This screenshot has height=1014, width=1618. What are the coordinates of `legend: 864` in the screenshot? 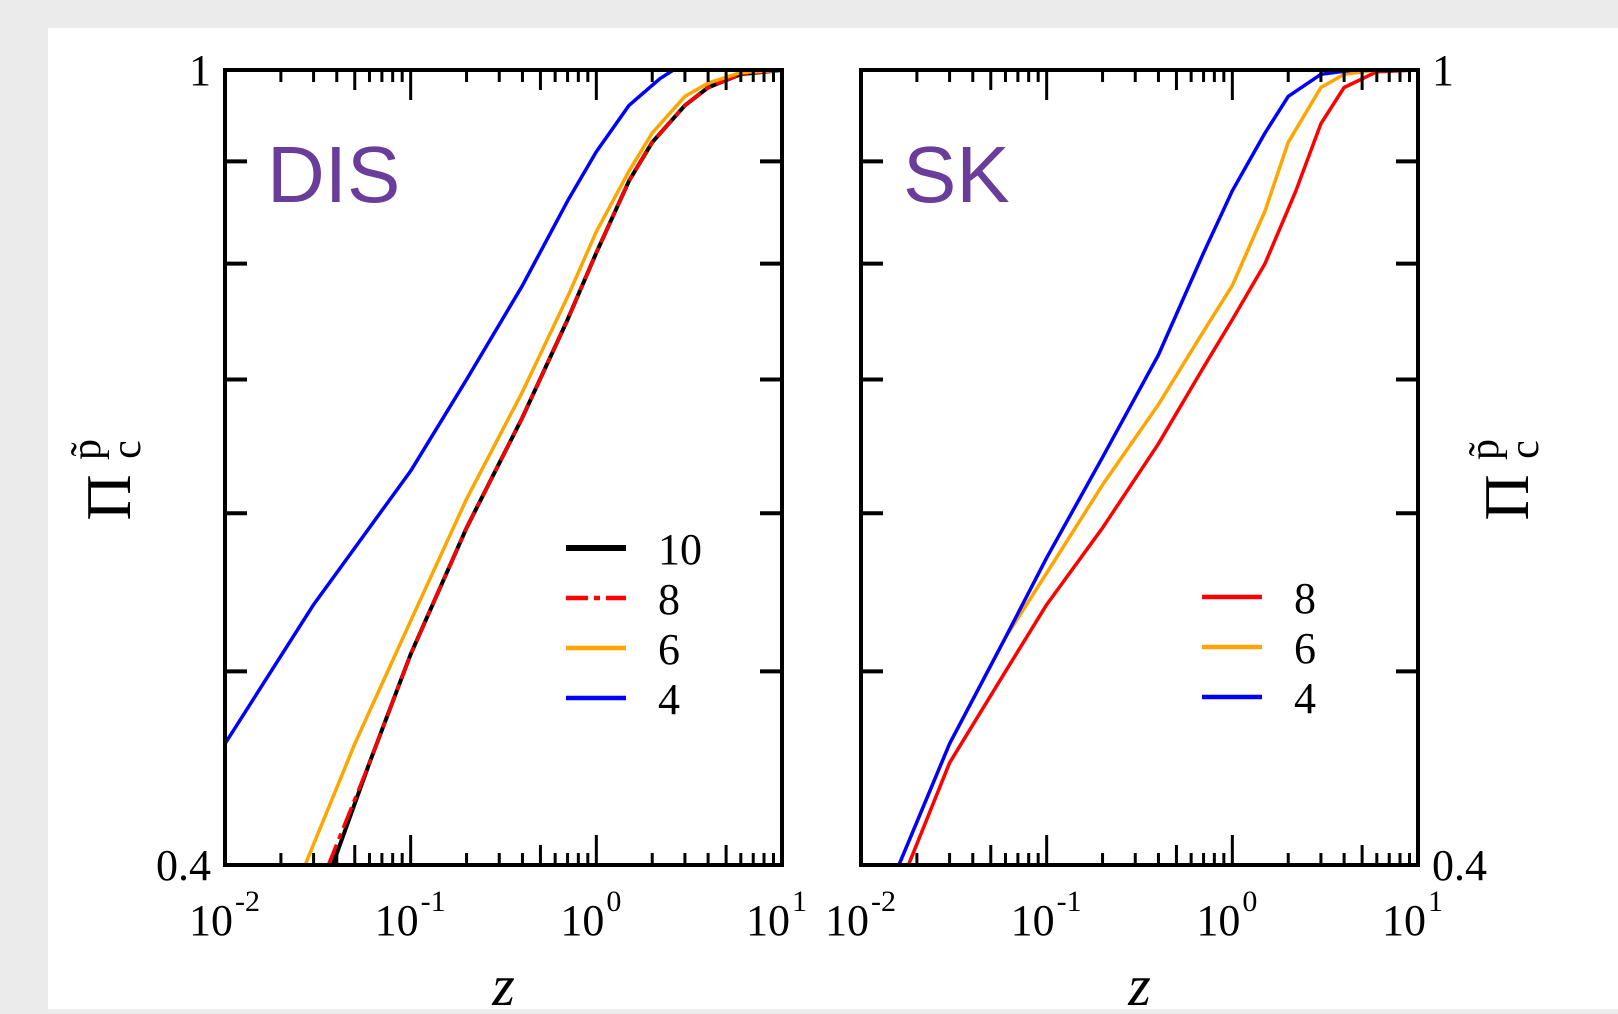 It's located at (1259, 648).